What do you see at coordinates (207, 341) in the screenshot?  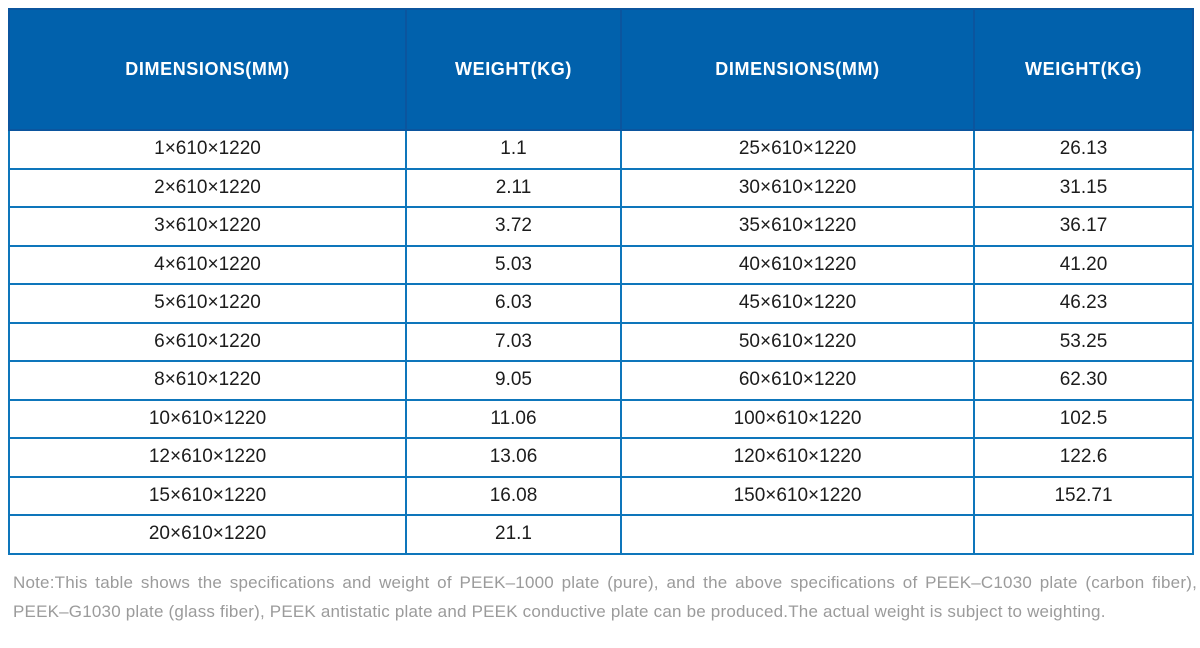 I see `table-cell: 6×610×1220` at bounding box center [207, 341].